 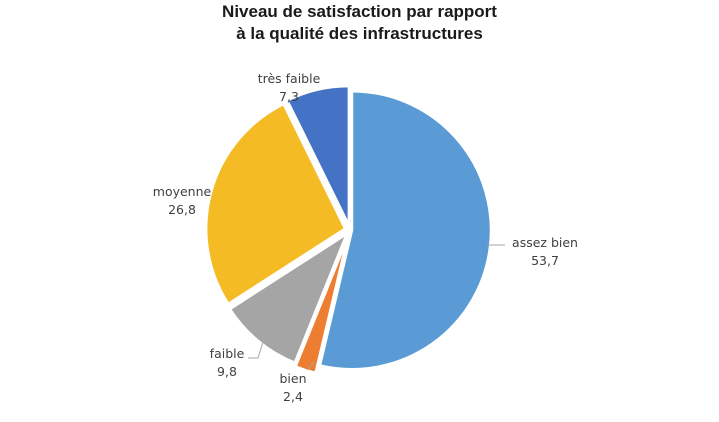 What do you see at coordinates (321, 305) in the screenshot?
I see `pie-slice-bien` at bounding box center [321, 305].